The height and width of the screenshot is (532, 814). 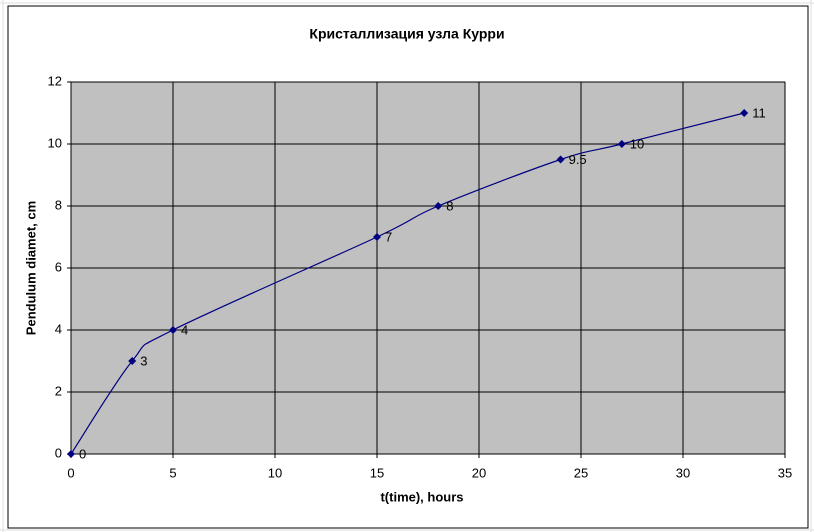 What do you see at coordinates (58, 390) in the screenshot?
I see `y-tick-label: 2` at bounding box center [58, 390].